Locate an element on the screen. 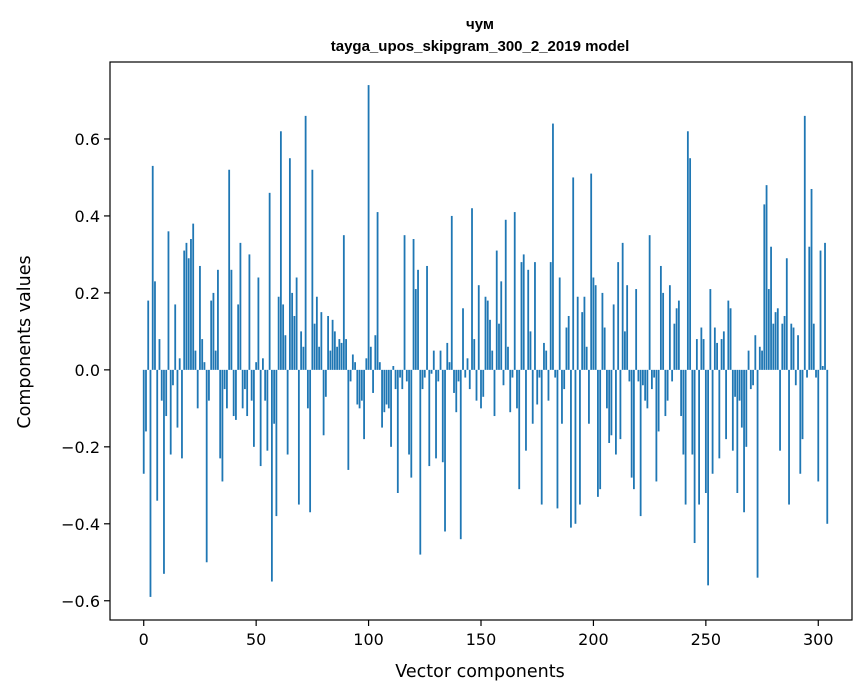 The width and height of the screenshot is (867, 696). chart-title: чум is located at coordinates (480, 24).